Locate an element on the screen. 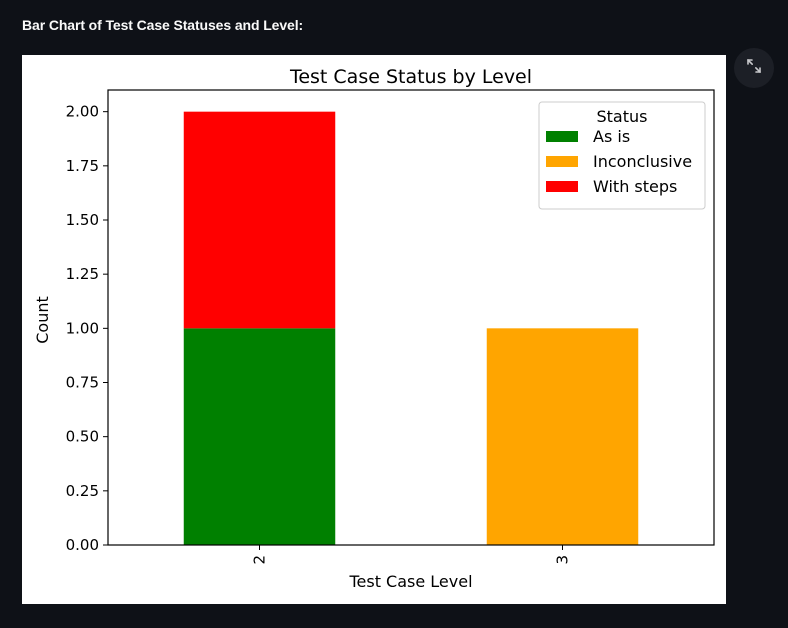 The width and height of the screenshot is (788, 628). legend: Status As is Inconclusive With steps is located at coordinates (622, 155).